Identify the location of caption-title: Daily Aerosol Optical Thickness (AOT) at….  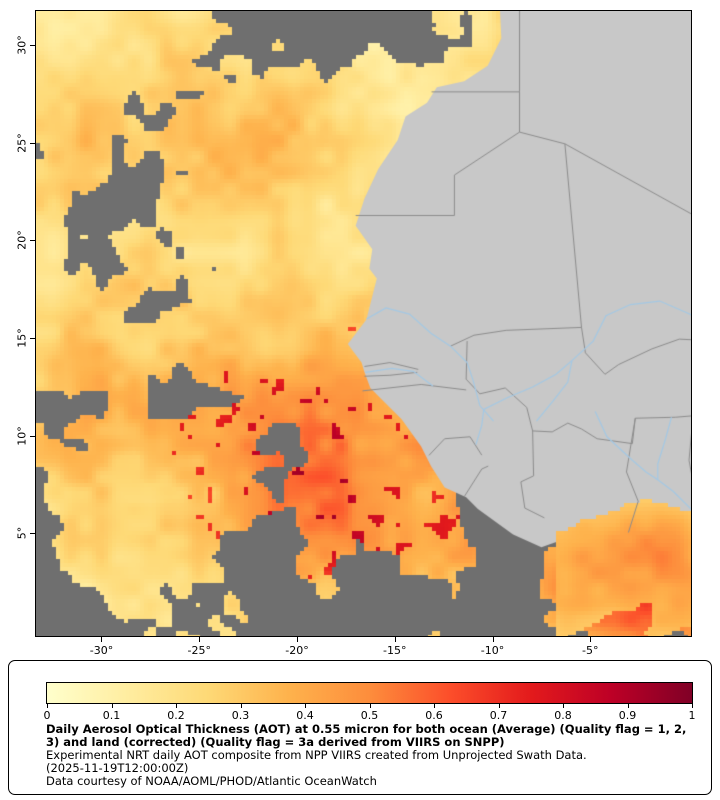
(366, 735).